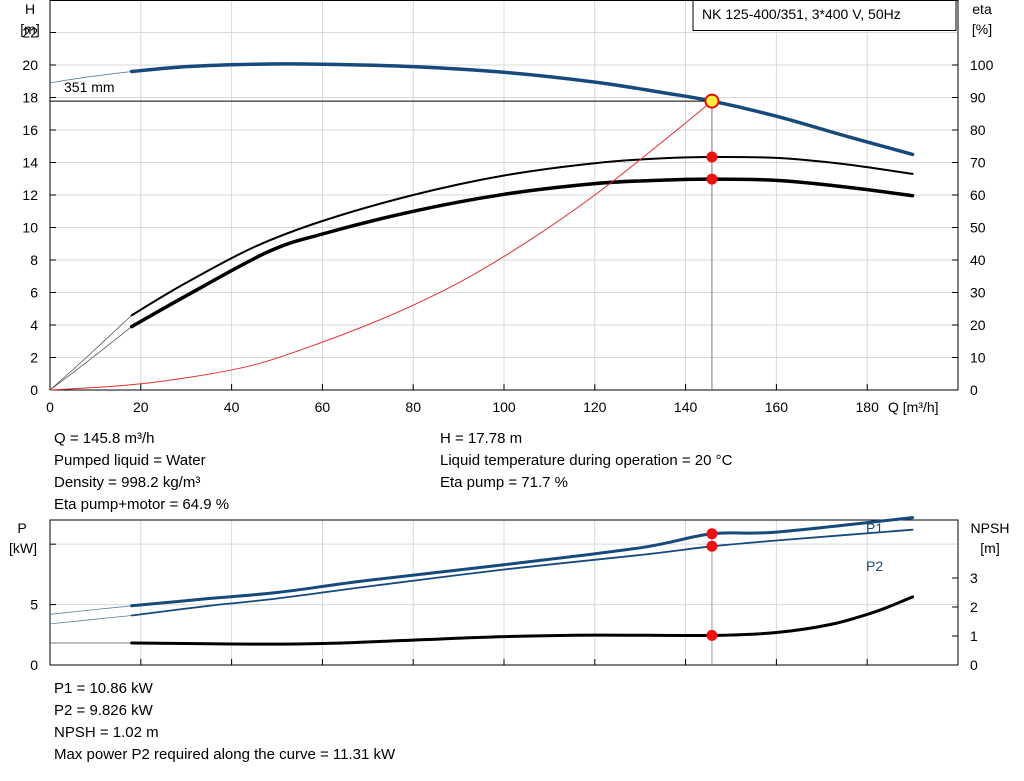  What do you see at coordinates (978, 130) in the screenshot?
I see `y2-tick-label: 80` at bounding box center [978, 130].